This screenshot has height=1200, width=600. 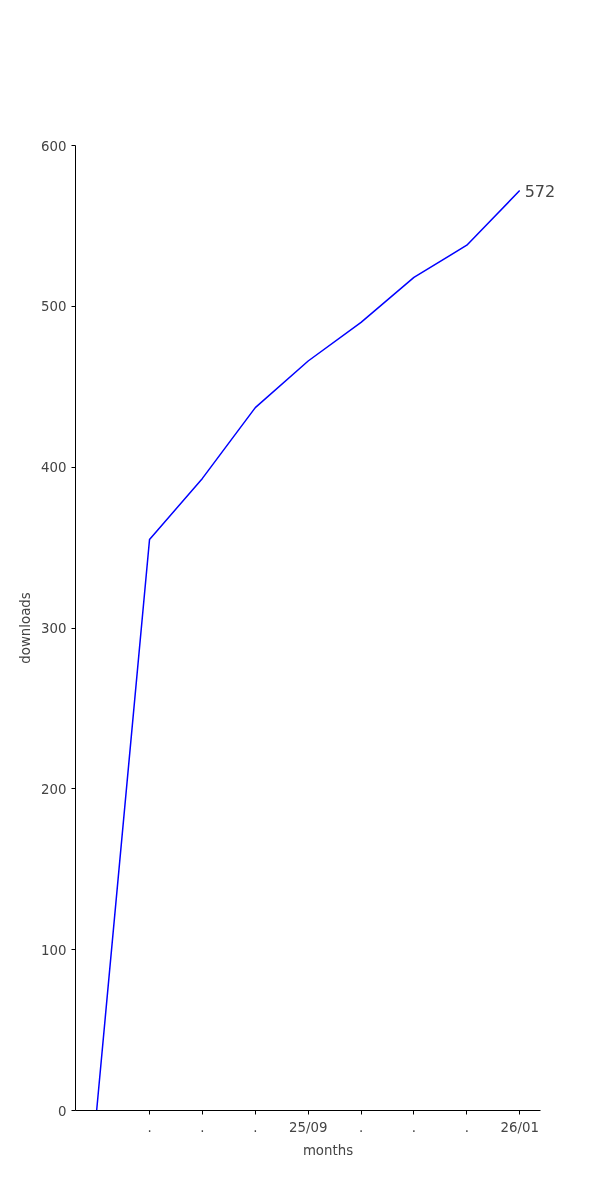 I want to click on x-tick-label: 25/09, so click(x=308, y=1127).